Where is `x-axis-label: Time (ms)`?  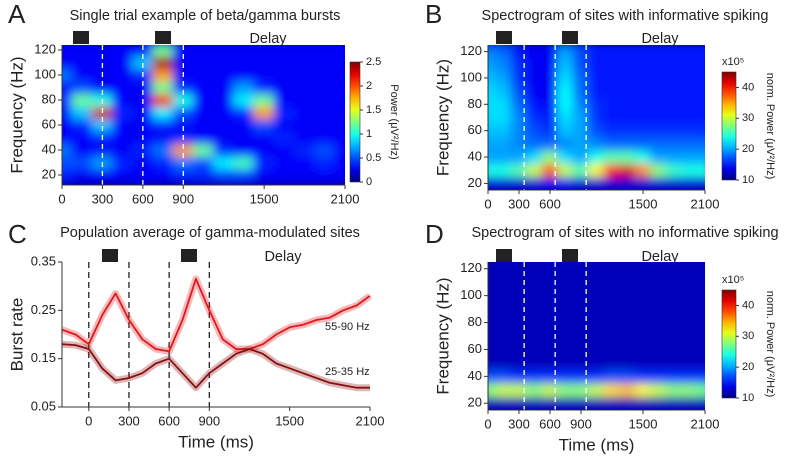
x-axis-label: Time (ms) is located at coordinates (216, 441).